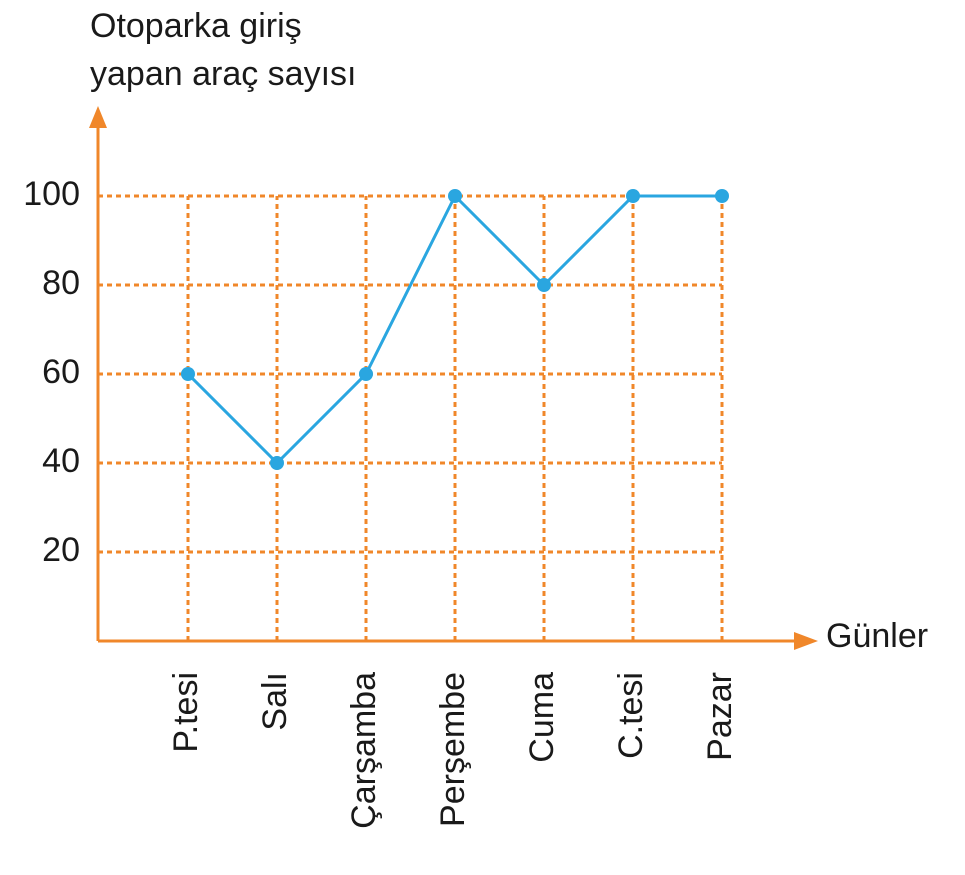  What do you see at coordinates (223, 74) in the screenshot?
I see `y-axis-label: yapan araç sayısı` at bounding box center [223, 74].